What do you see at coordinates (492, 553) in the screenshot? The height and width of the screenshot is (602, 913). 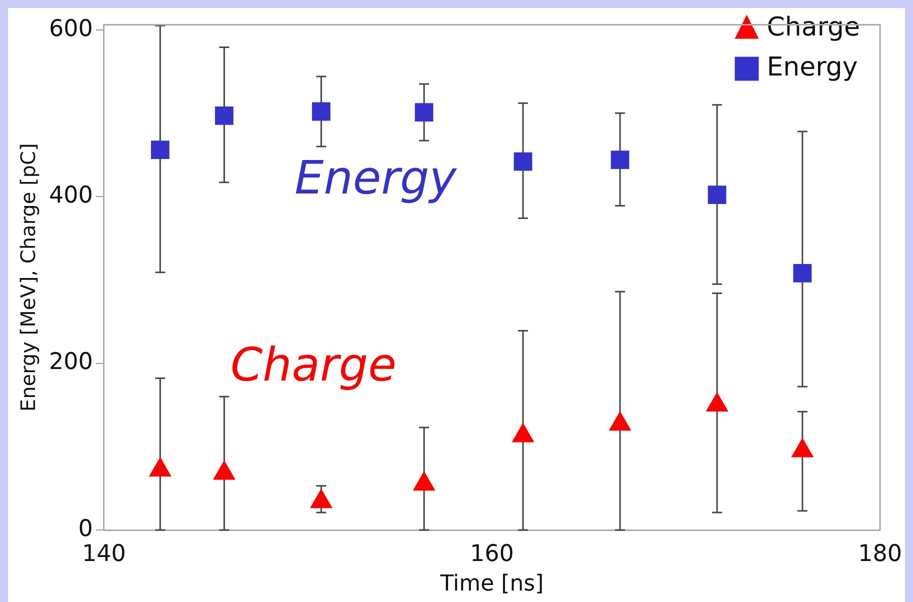 I see `x-tick-label: 160` at bounding box center [492, 553].